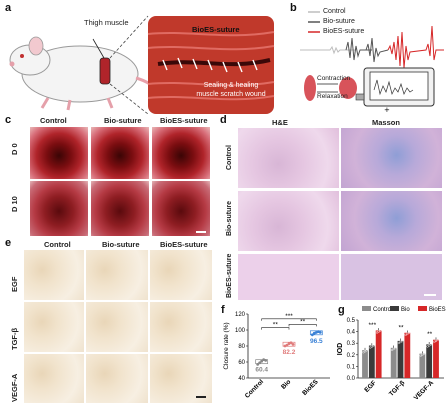 The width and height of the screenshot is (448, 405). What do you see at coordinates (59, 153) in the screenshot?
I see `photo-control-d0` at bounding box center [59, 153].